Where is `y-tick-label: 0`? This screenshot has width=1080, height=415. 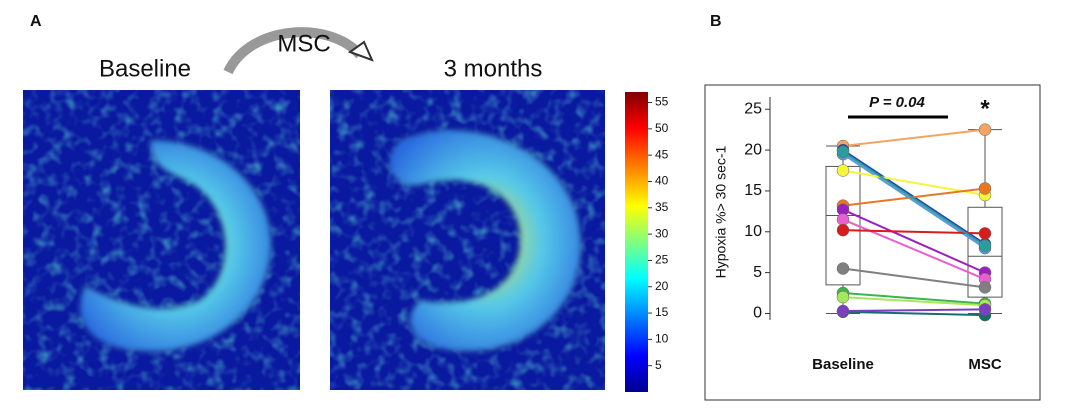 y-tick-label: 0 is located at coordinates (757, 313).